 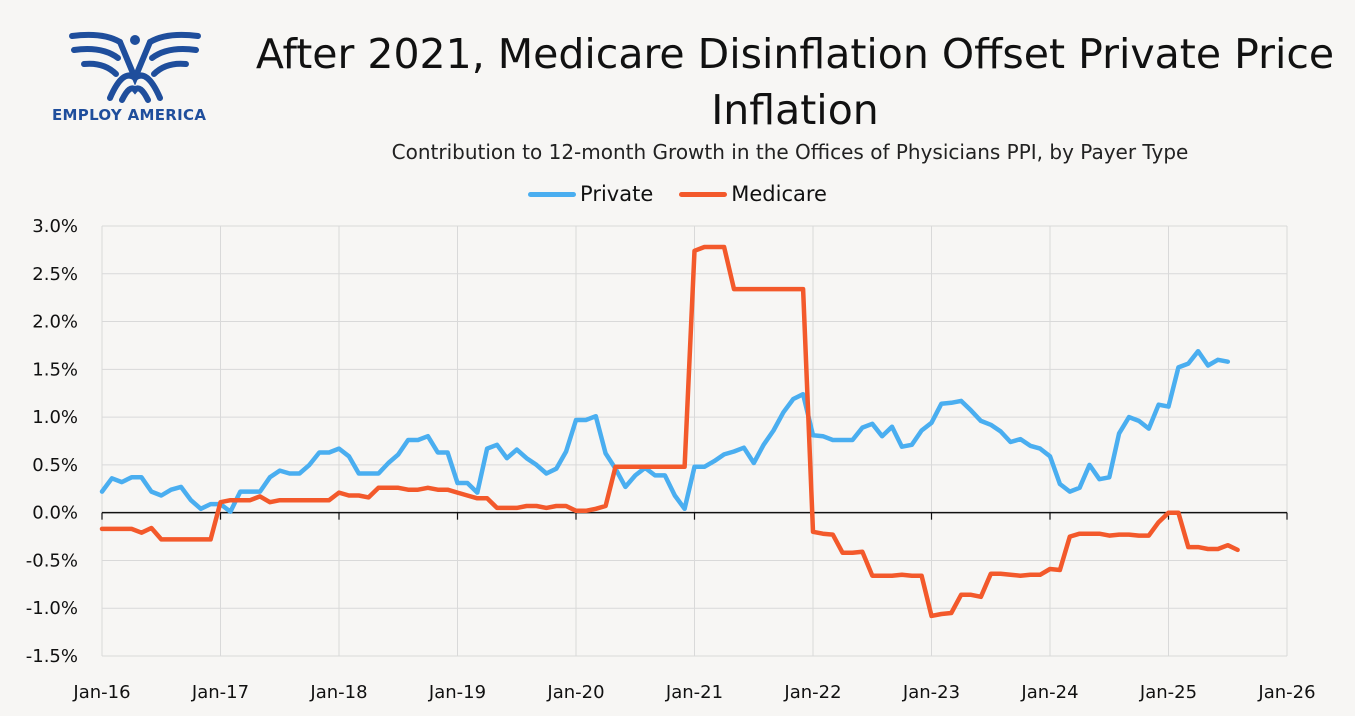 What do you see at coordinates (55, 465) in the screenshot?
I see `y-tick-label: 0.5%` at bounding box center [55, 465].